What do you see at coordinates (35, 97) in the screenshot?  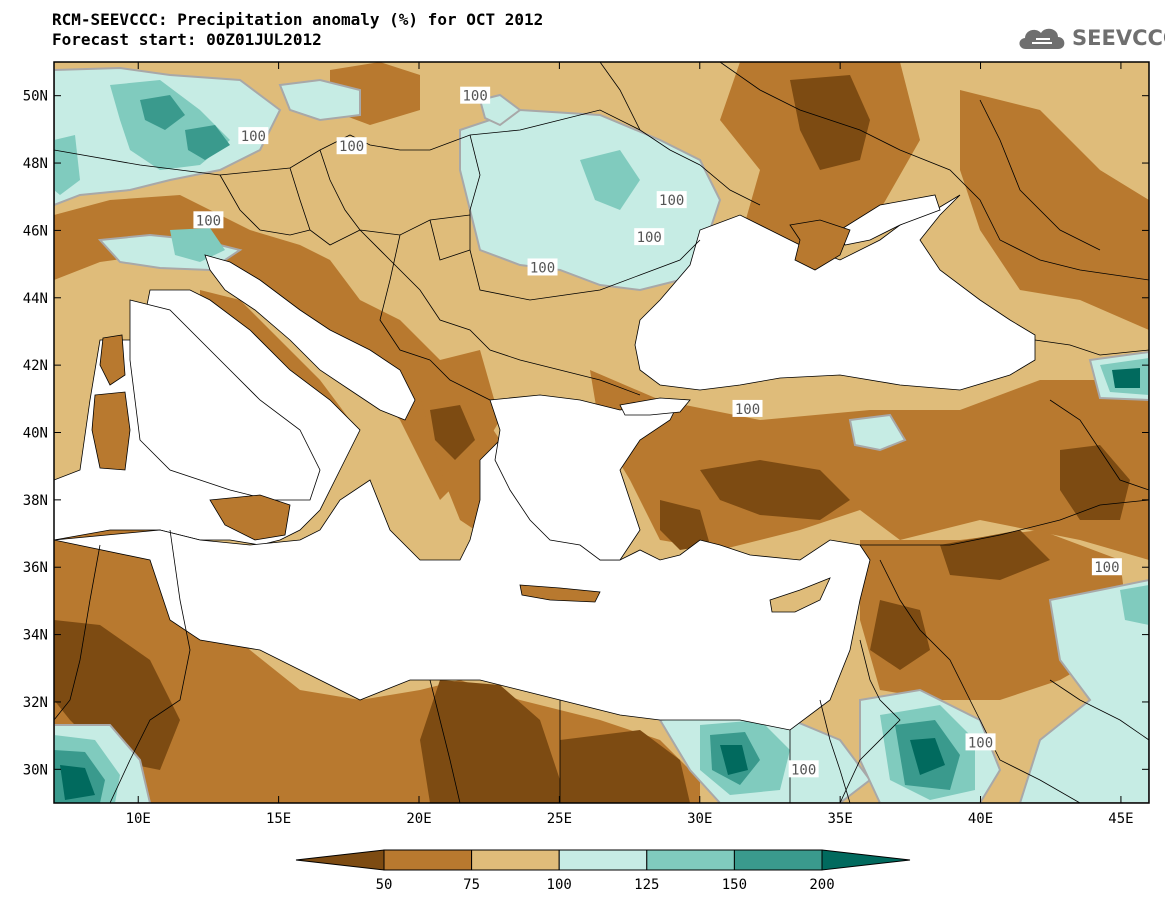 I see `lat-tick-label: 50N` at bounding box center [35, 97].